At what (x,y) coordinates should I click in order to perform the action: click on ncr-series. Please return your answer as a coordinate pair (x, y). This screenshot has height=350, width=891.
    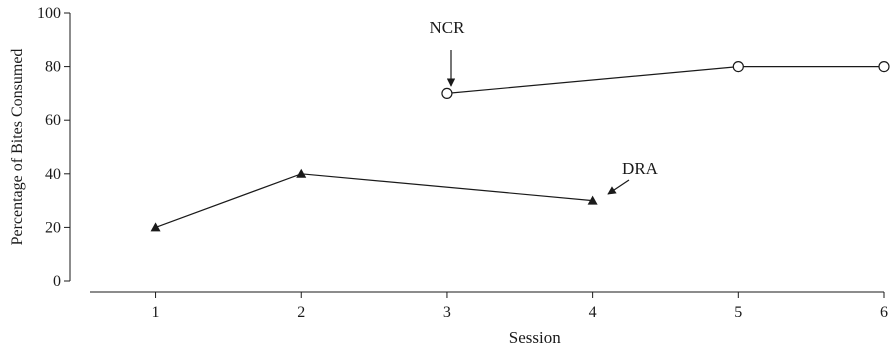
    Looking at the image, I should click on (665, 80).